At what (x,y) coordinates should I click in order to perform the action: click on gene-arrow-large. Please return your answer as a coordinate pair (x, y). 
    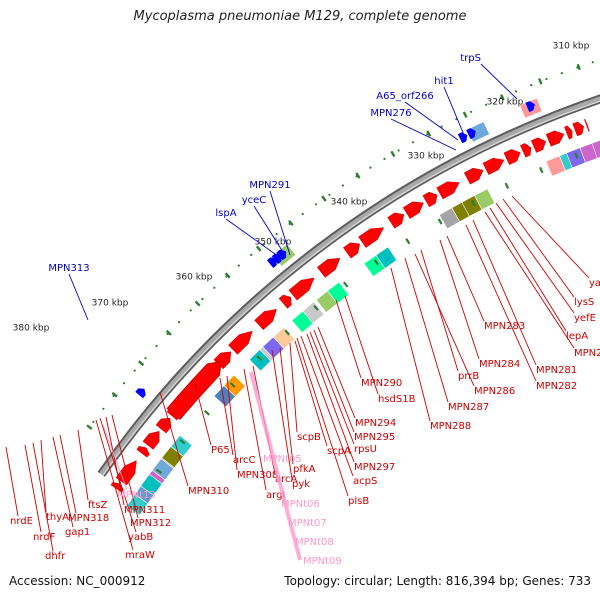
    Looking at the image, I should click on (194, 390).